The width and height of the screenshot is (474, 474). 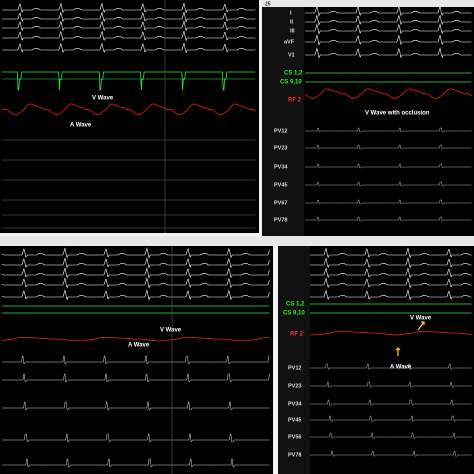 I want to click on lead-label: III, so click(x=292, y=31).